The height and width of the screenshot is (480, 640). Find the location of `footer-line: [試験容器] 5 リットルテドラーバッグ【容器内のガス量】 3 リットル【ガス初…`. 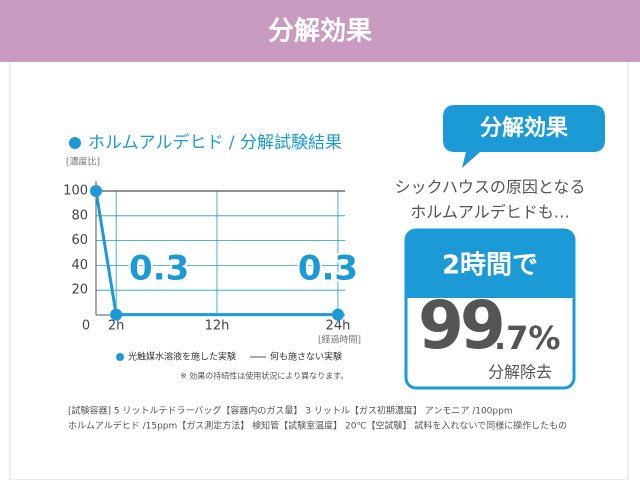

footer-line: [試験容器] 5 リットルテドラーバッグ【容器内のガス量】 3 リットル【ガス初… is located at coordinates (290, 411).